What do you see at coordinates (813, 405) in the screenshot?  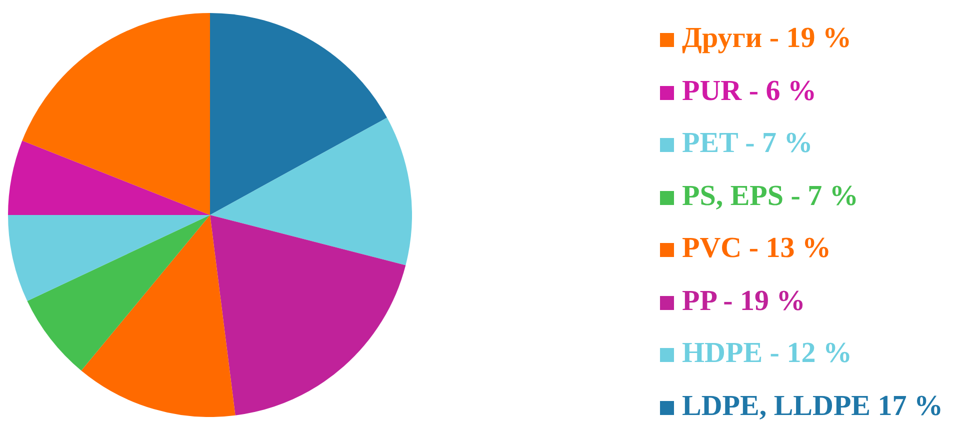 I see `legend-label: LDPE, LLDPE 17 %` at bounding box center [813, 405].